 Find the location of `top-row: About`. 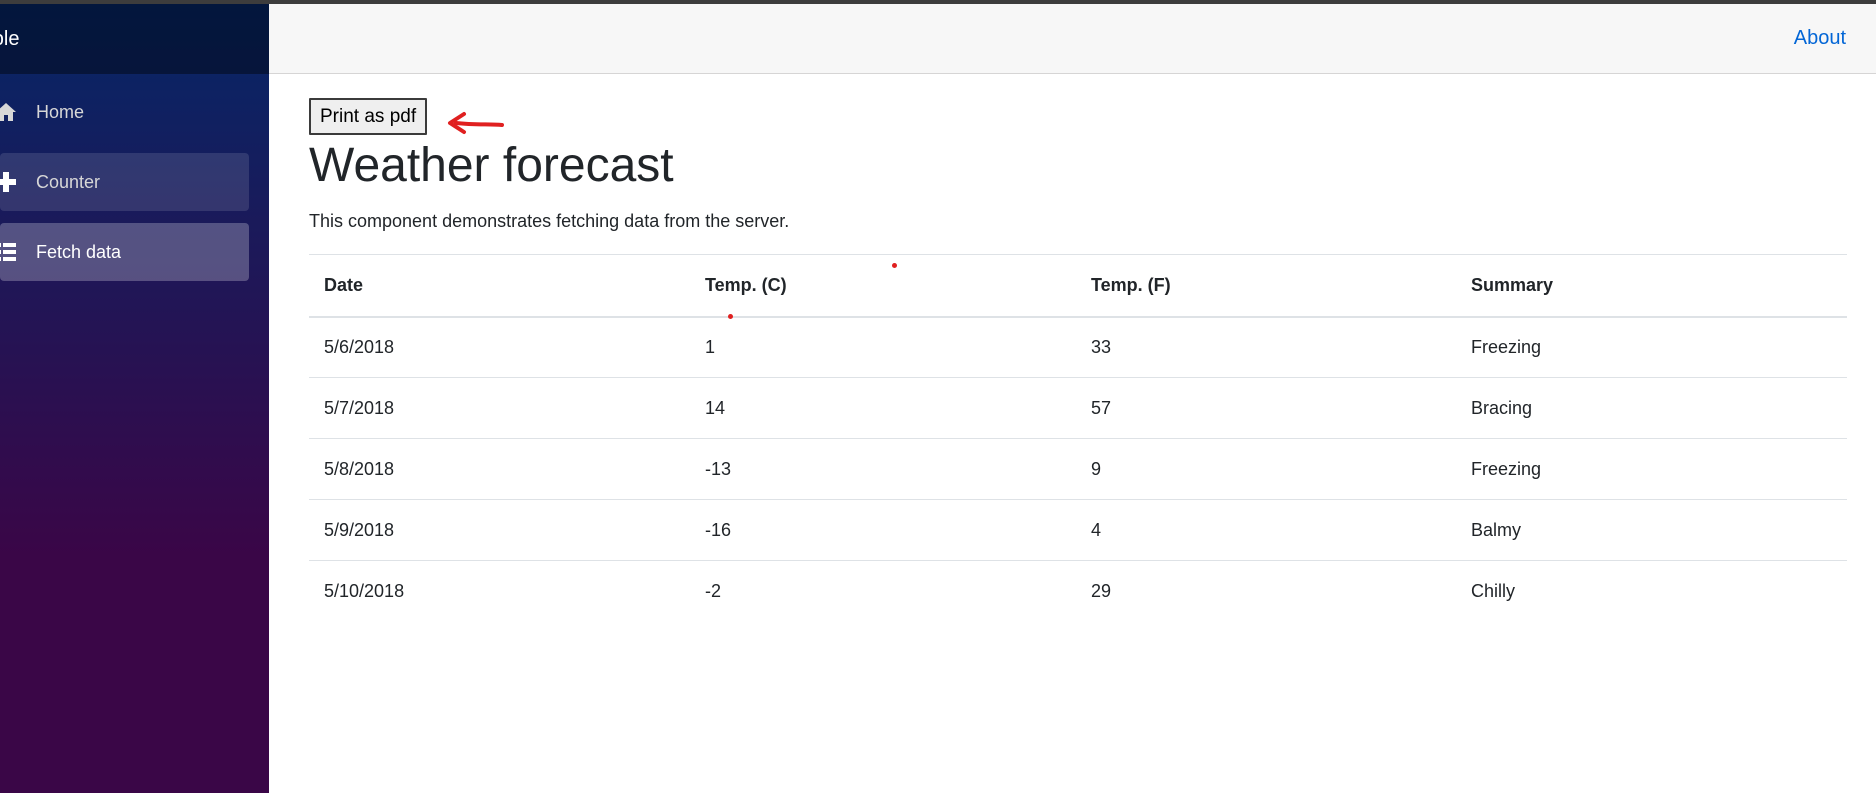

top-row: About is located at coordinates (1072, 39).